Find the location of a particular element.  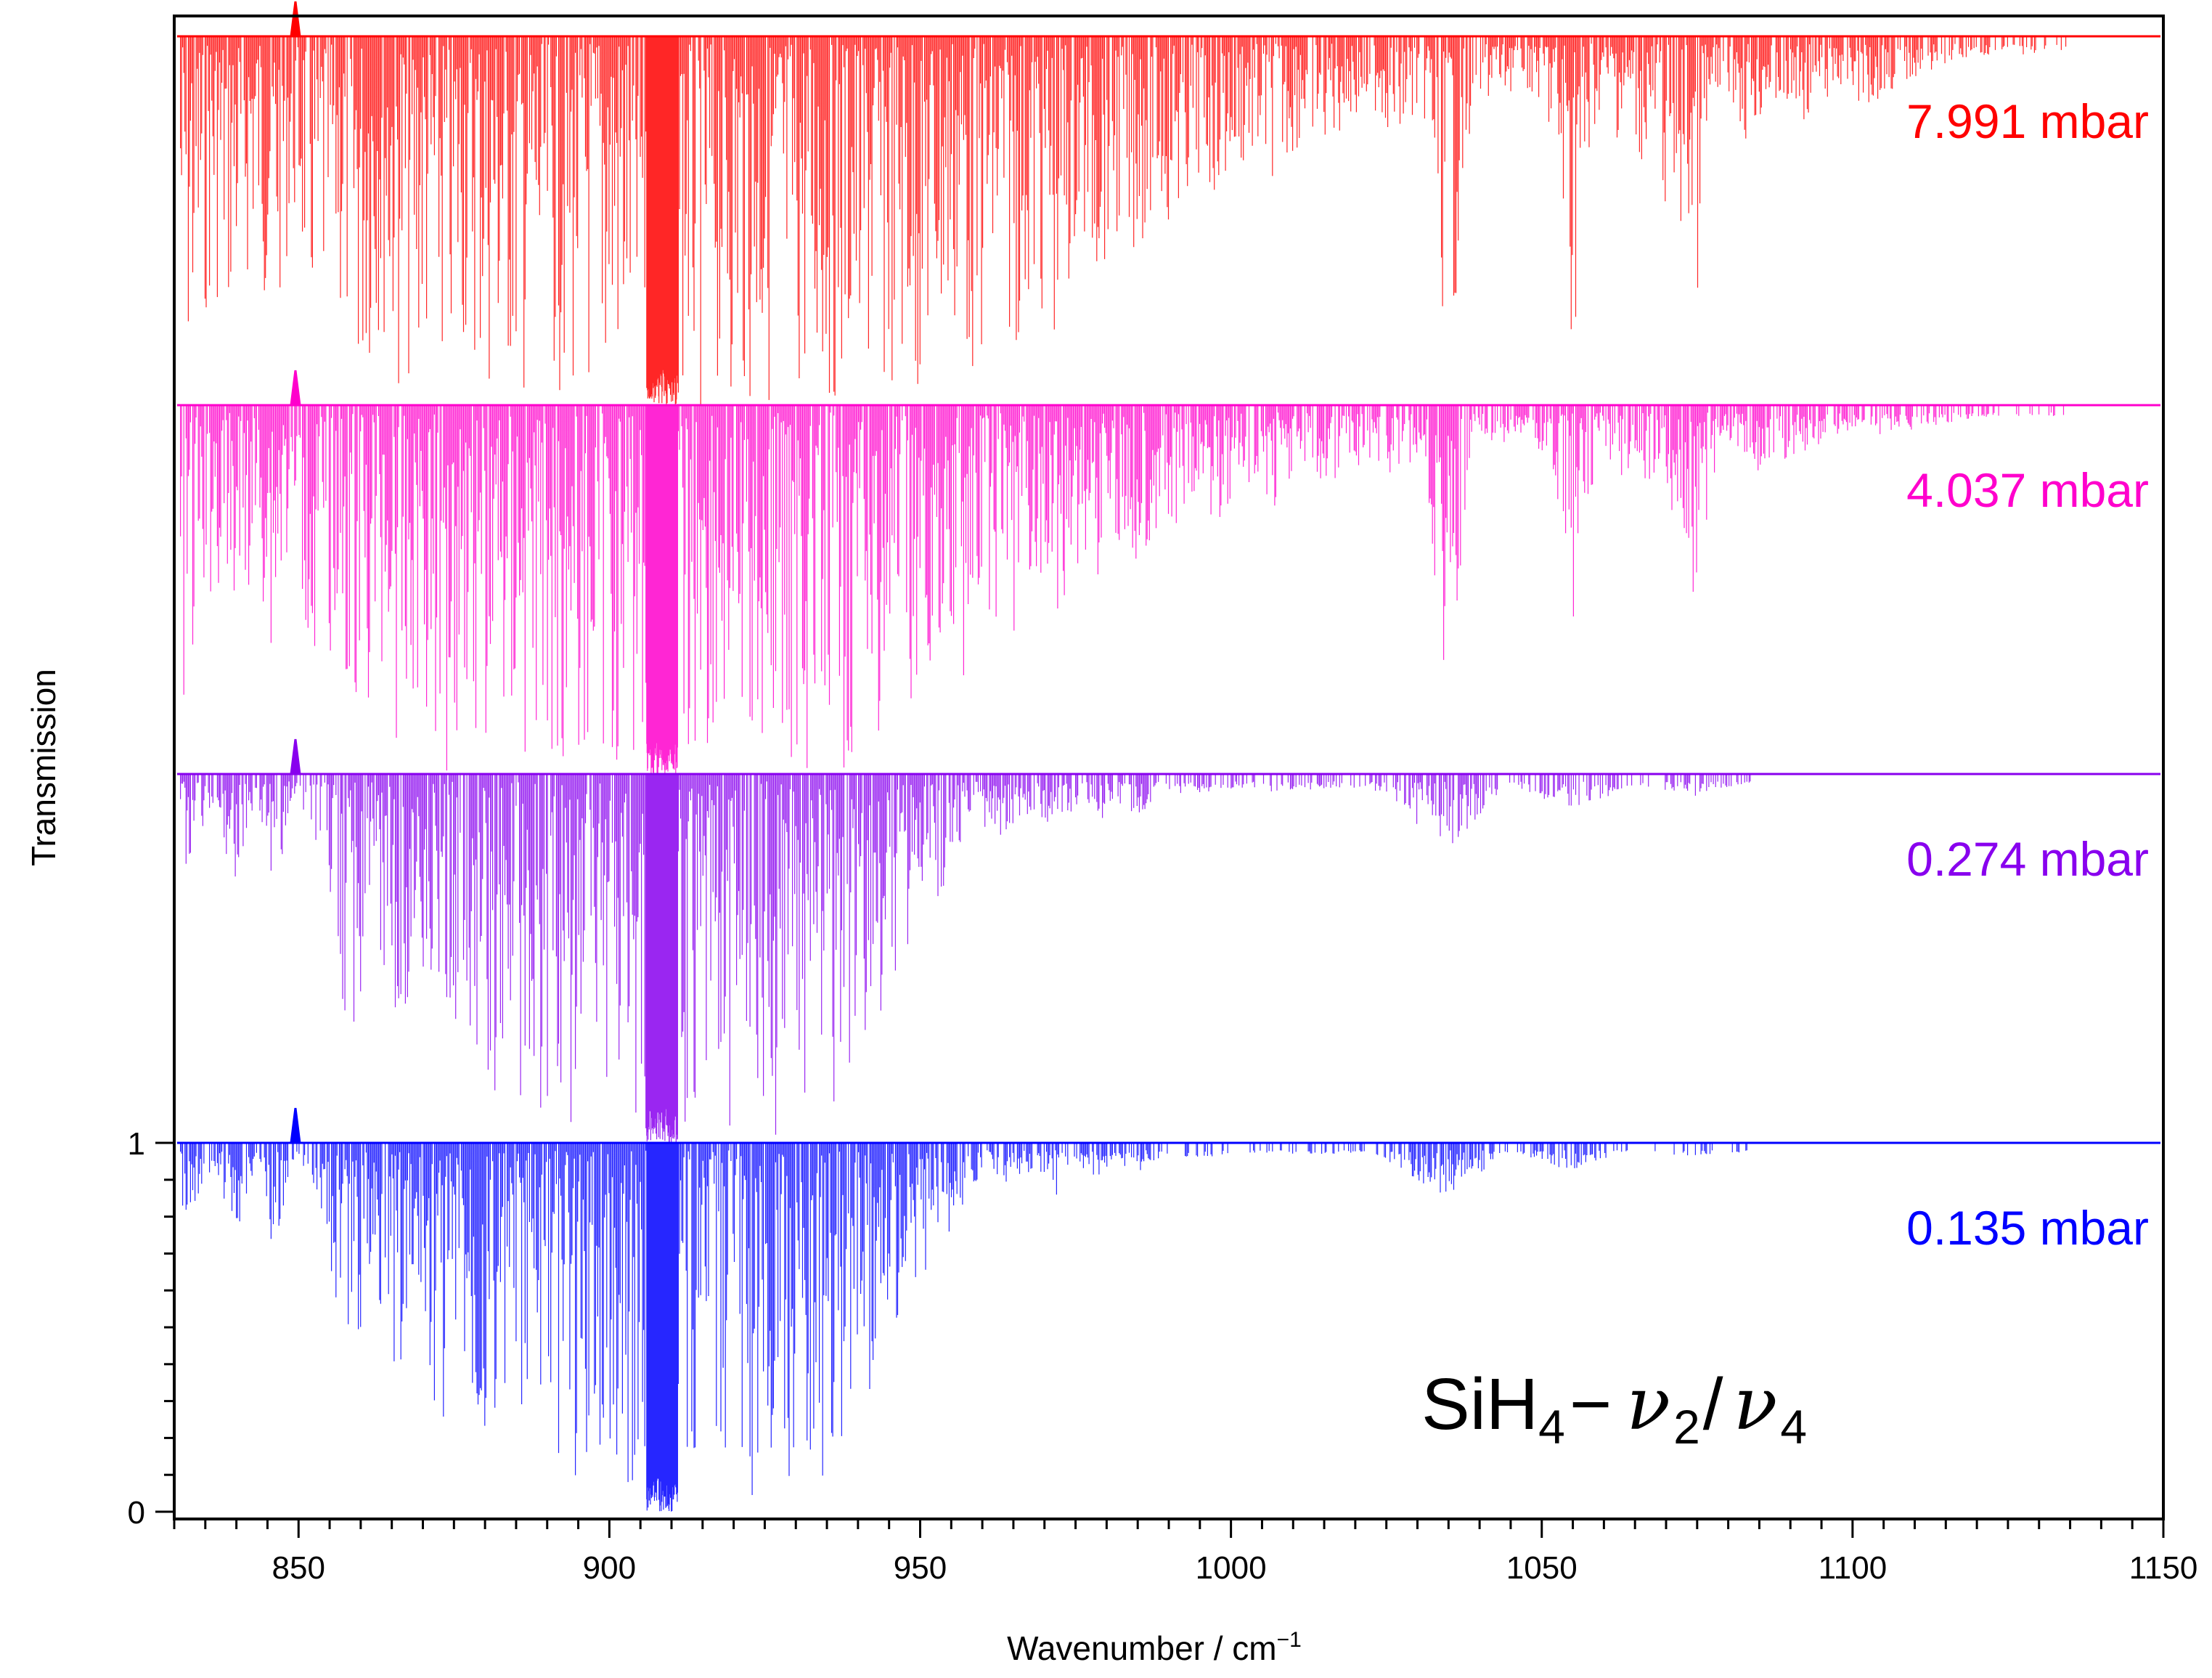

trace-label-2: 0.274 mbar is located at coordinates (2027, 859).